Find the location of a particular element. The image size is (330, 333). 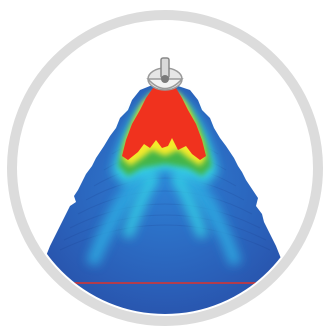

lobe-left is located at coordinates (121, 208).